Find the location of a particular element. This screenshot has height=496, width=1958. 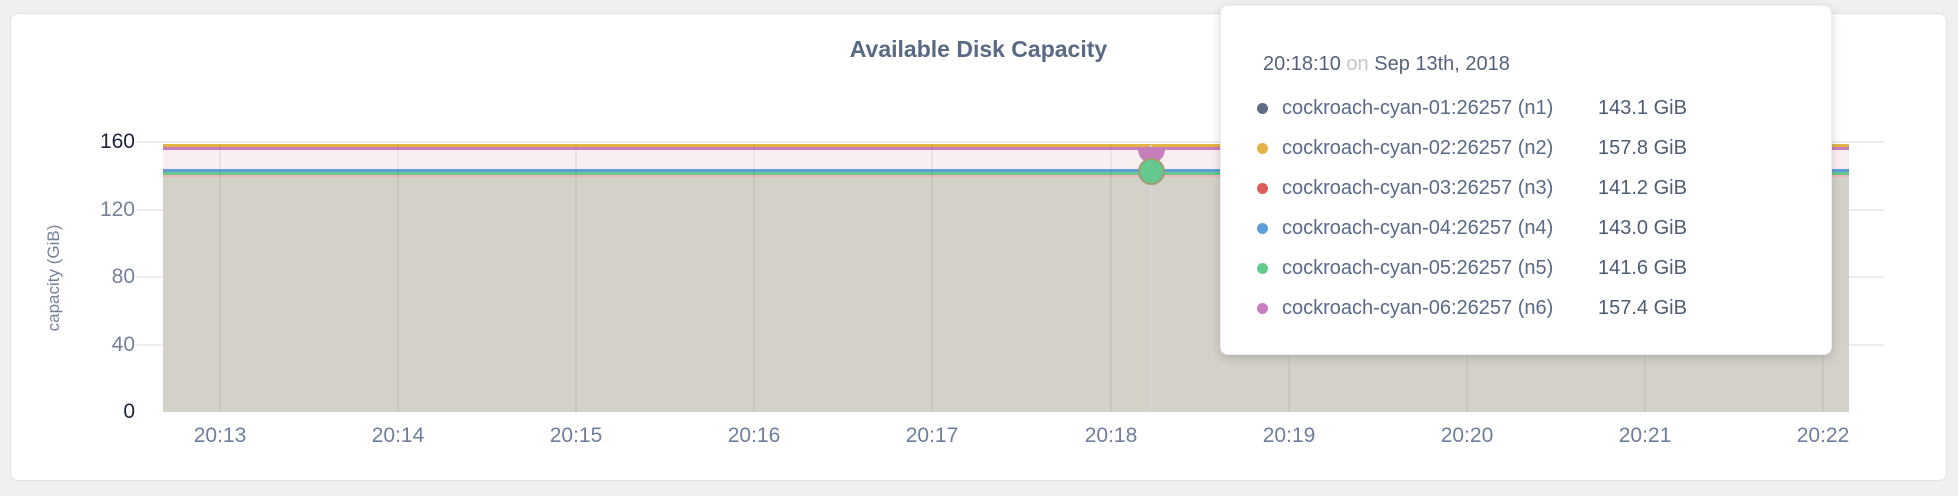

x-tick: 20:17 is located at coordinates (932, 435).